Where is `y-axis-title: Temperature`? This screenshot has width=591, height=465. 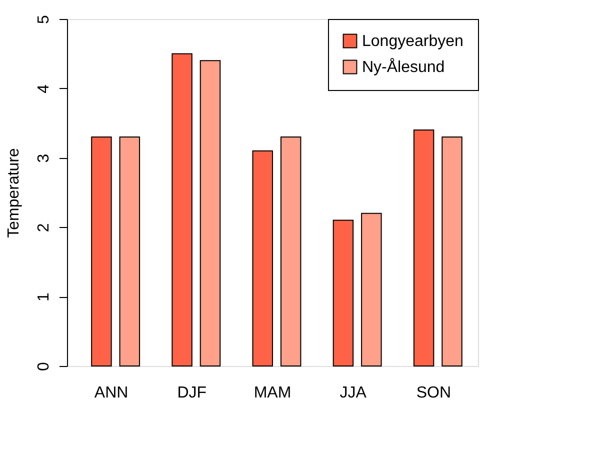
y-axis-title: Temperature is located at coordinates (14, 193).